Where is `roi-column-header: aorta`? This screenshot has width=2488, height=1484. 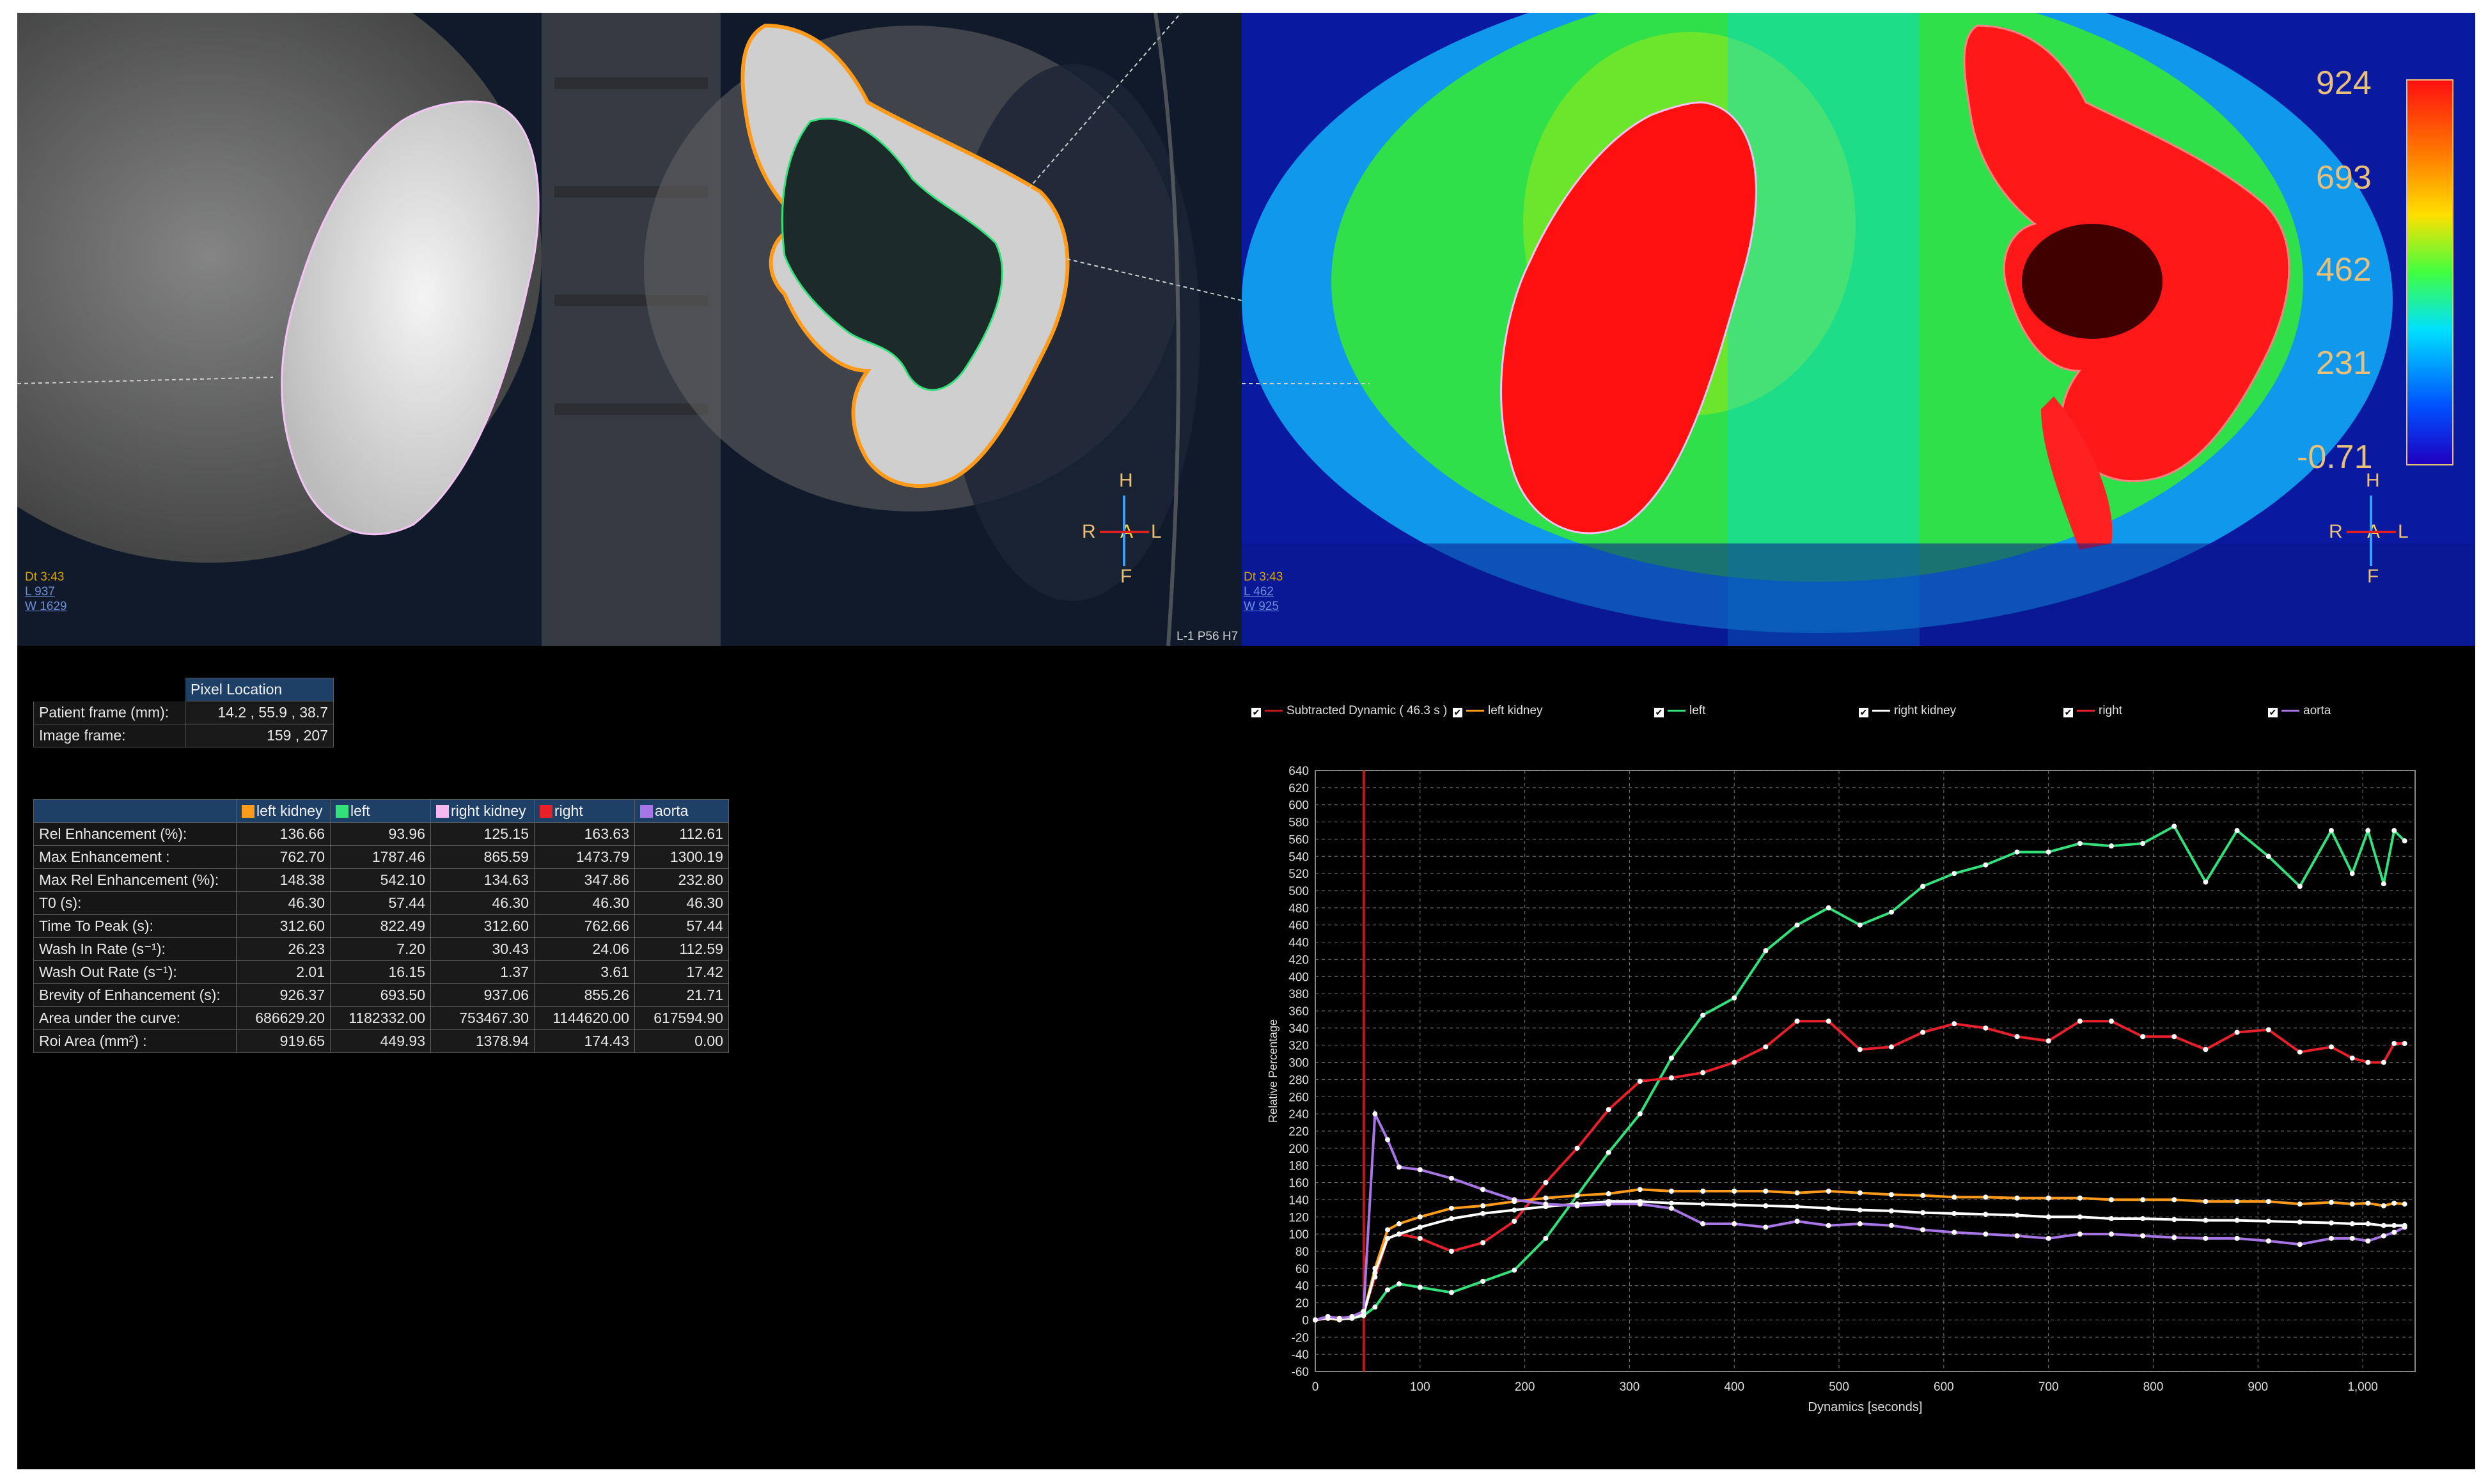 roi-column-header: aorta is located at coordinates (681, 811).